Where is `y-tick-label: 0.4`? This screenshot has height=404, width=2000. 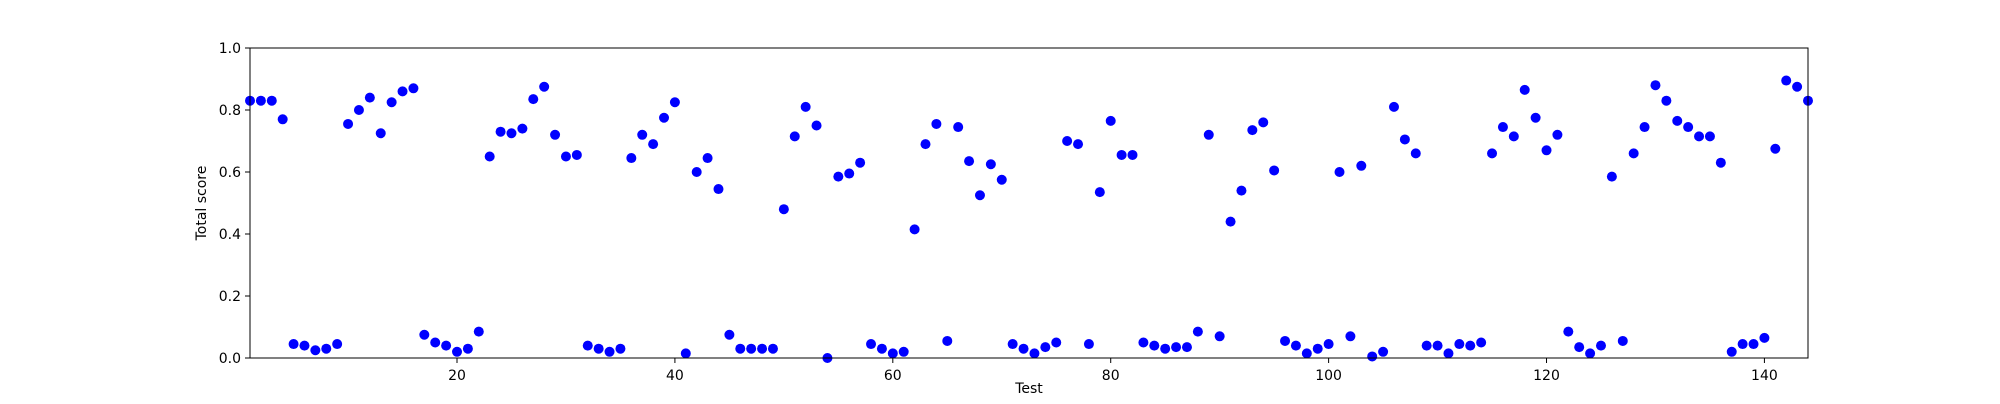 y-tick-label: 0.4 is located at coordinates (230, 235).